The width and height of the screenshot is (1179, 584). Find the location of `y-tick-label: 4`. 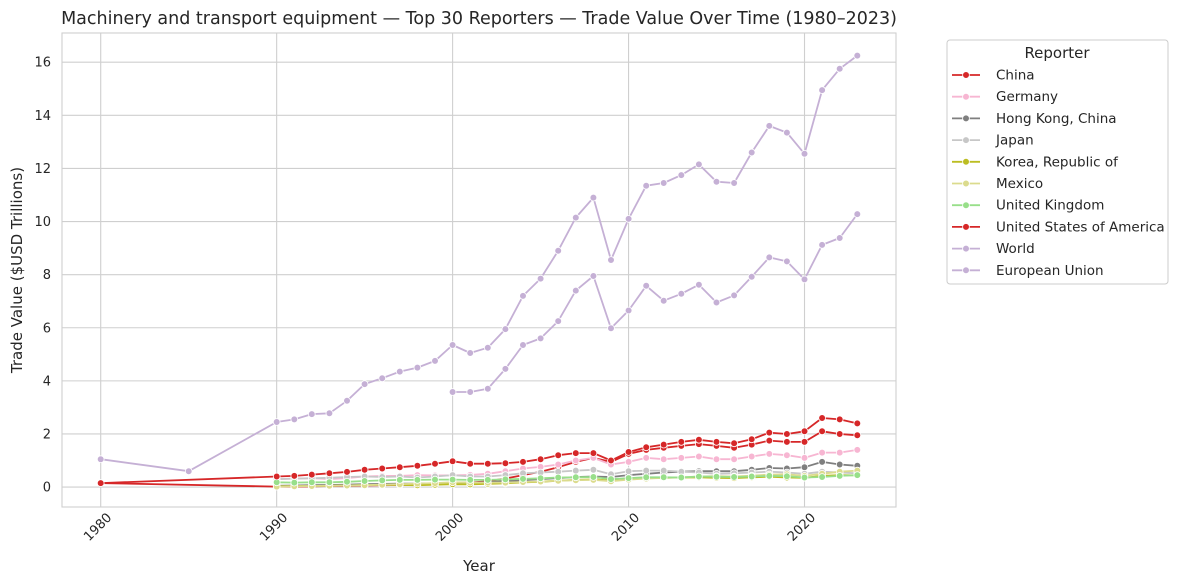

y-tick-label: 4 is located at coordinates (47, 381).